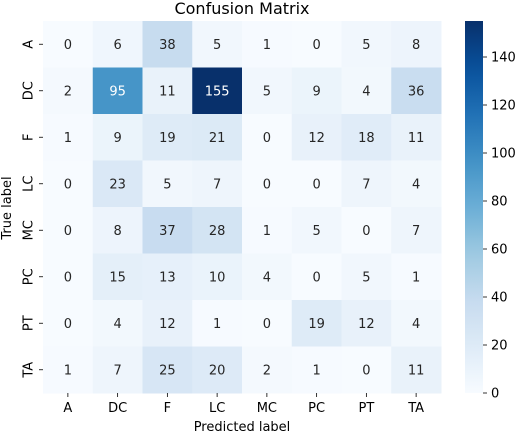  What do you see at coordinates (499, 346) in the screenshot?
I see `colorbar-tick-label: 20` at bounding box center [499, 346].